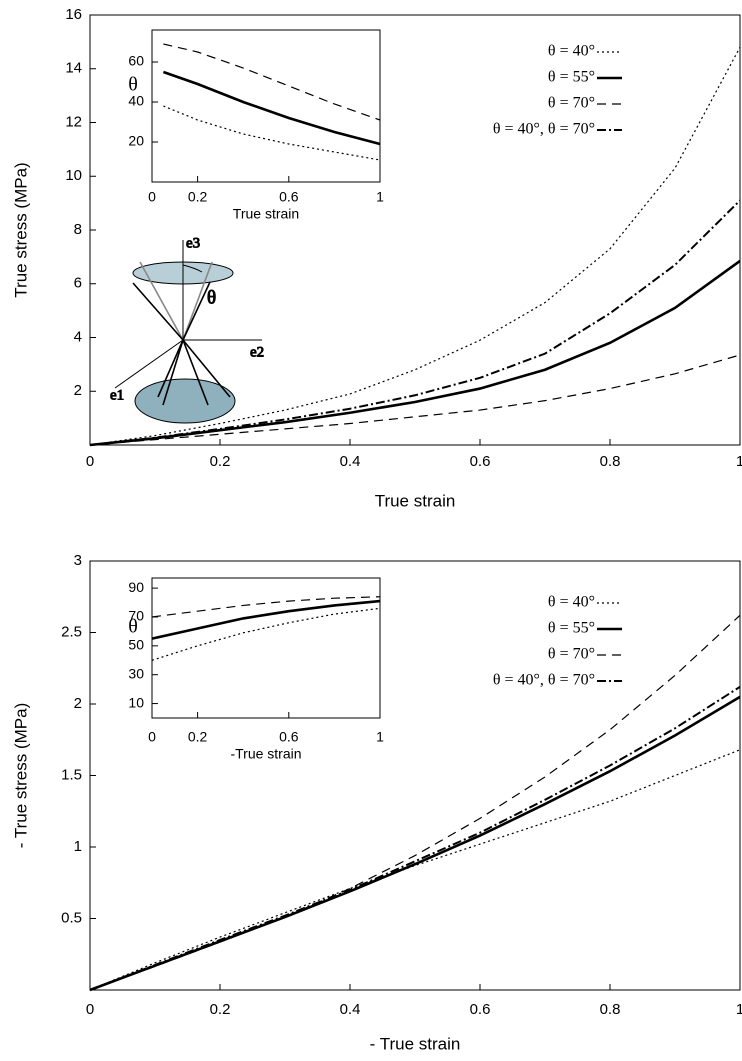 This screenshot has height=1061, width=742. Describe the element at coordinates (149, 364) in the screenshot. I see `axis-e1` at that location.